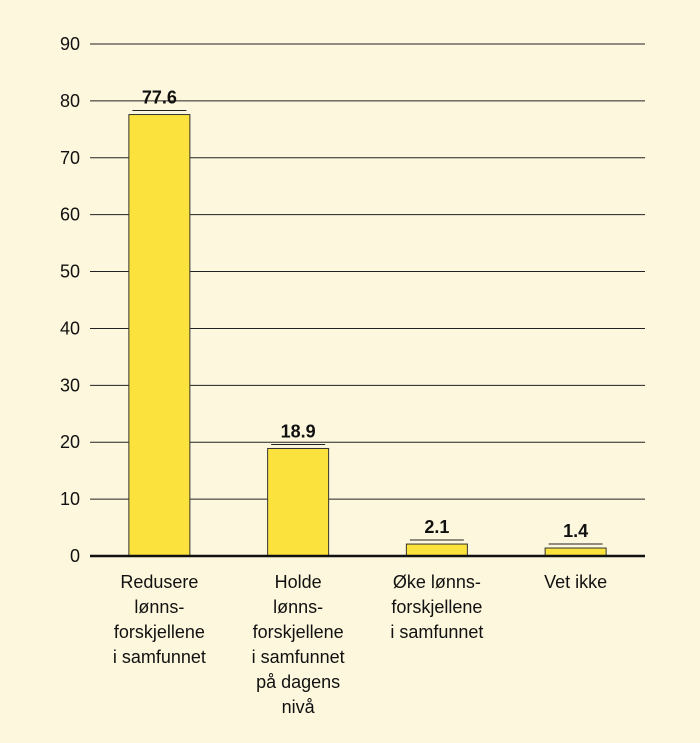 This screenshot has height=743, width=700. Describe the element at coordinates (70, 101) in the screenshot. I see `y-tick-label: 80` at that location.